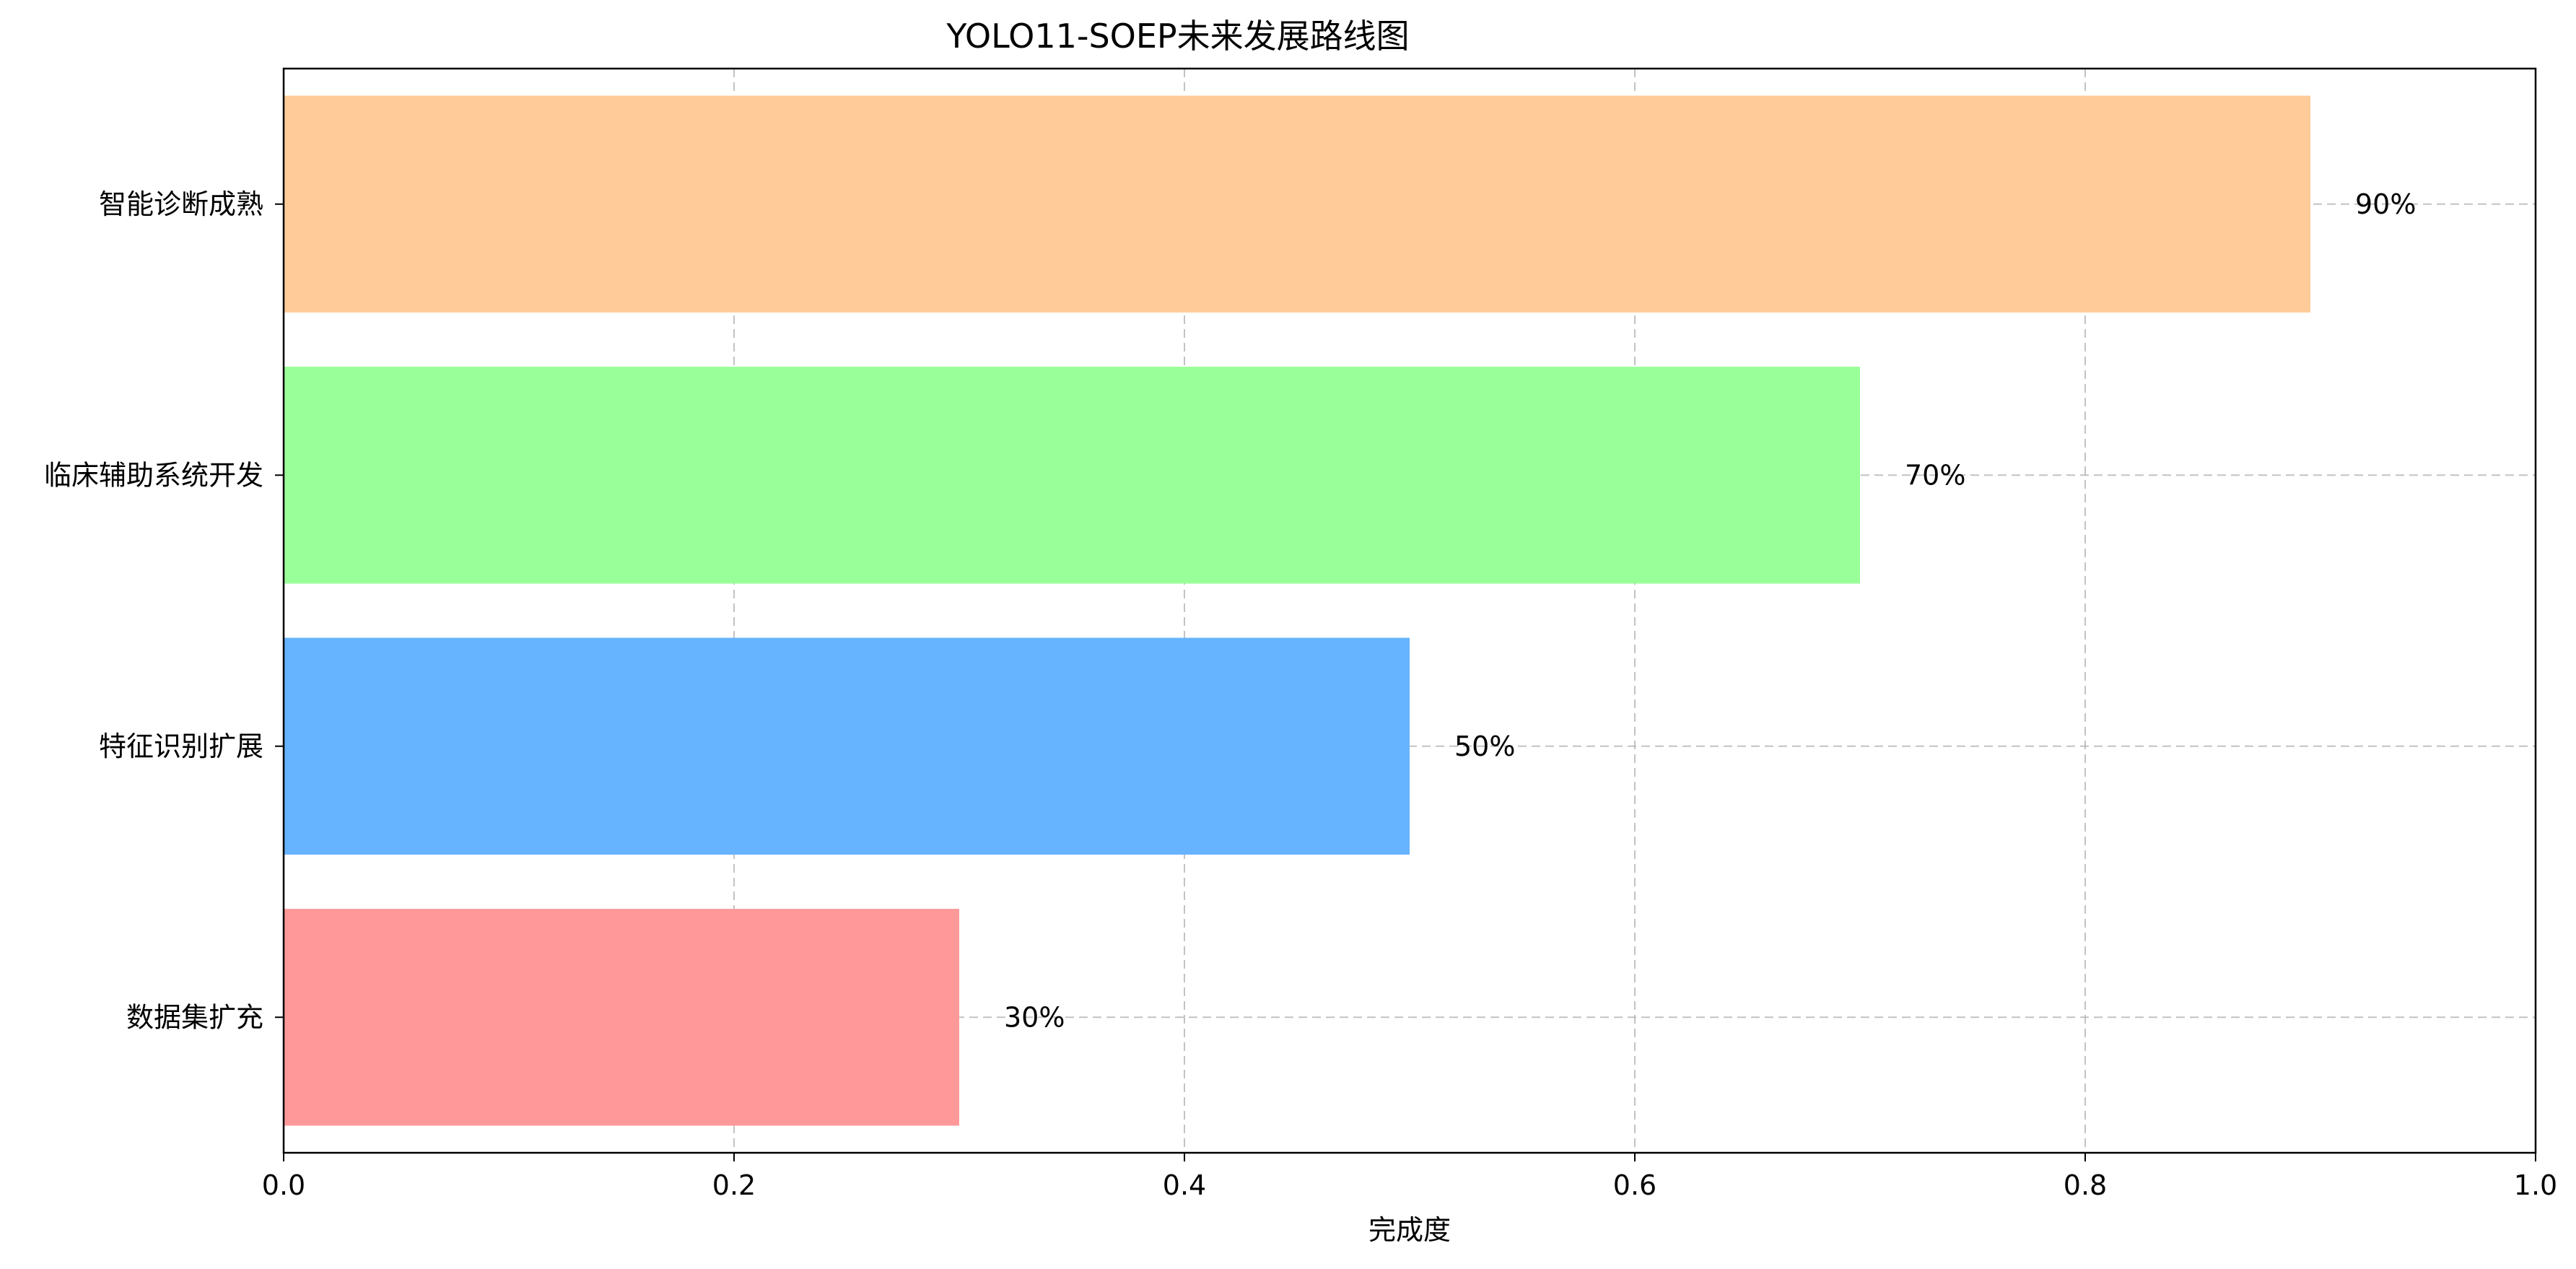 The width and height of the screenshot is (2576, 1269). What do you see at coordinates (153, 475) in the screenshot?
I see `y-tick-label: 临床辅助系统开发` at bounding box center [153, 475].